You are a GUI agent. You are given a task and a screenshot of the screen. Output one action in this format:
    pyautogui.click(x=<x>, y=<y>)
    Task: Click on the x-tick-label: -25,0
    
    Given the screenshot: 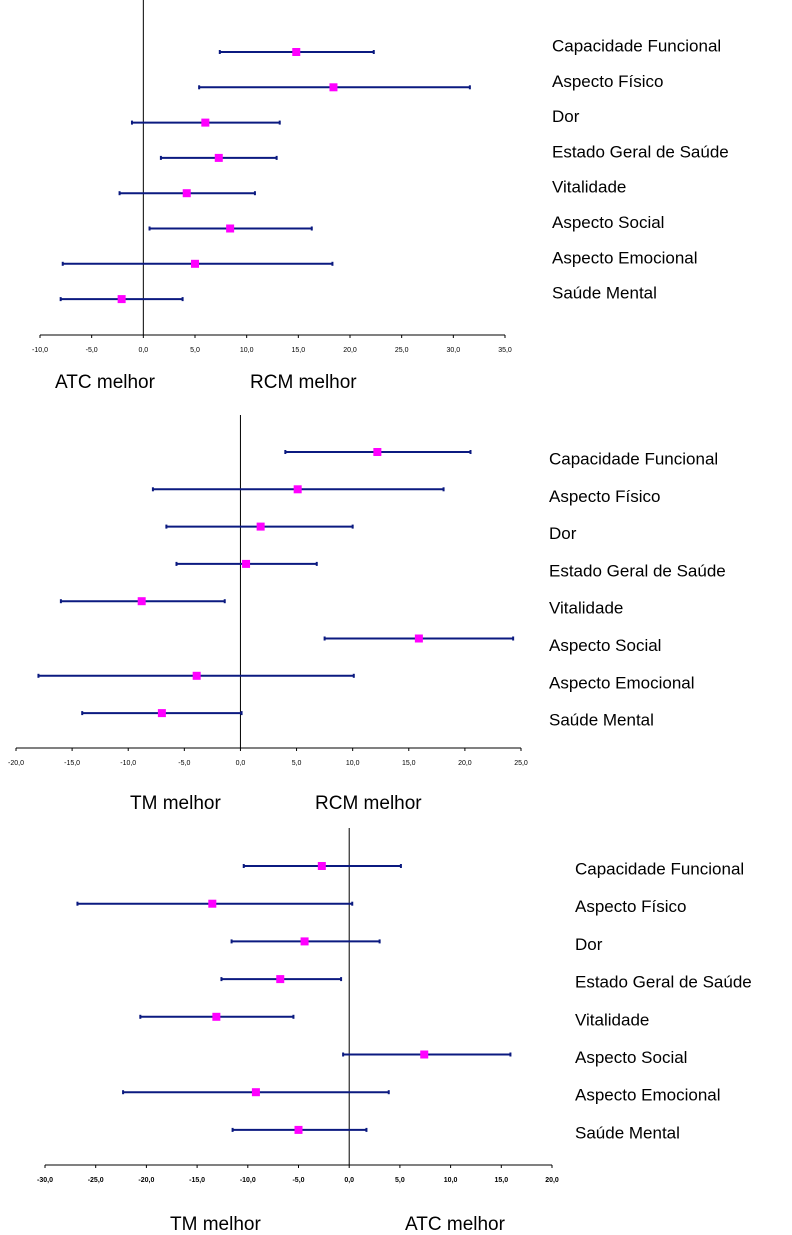 What is the action you would take?
    pyautogui.click(x=96, y=1180)
    